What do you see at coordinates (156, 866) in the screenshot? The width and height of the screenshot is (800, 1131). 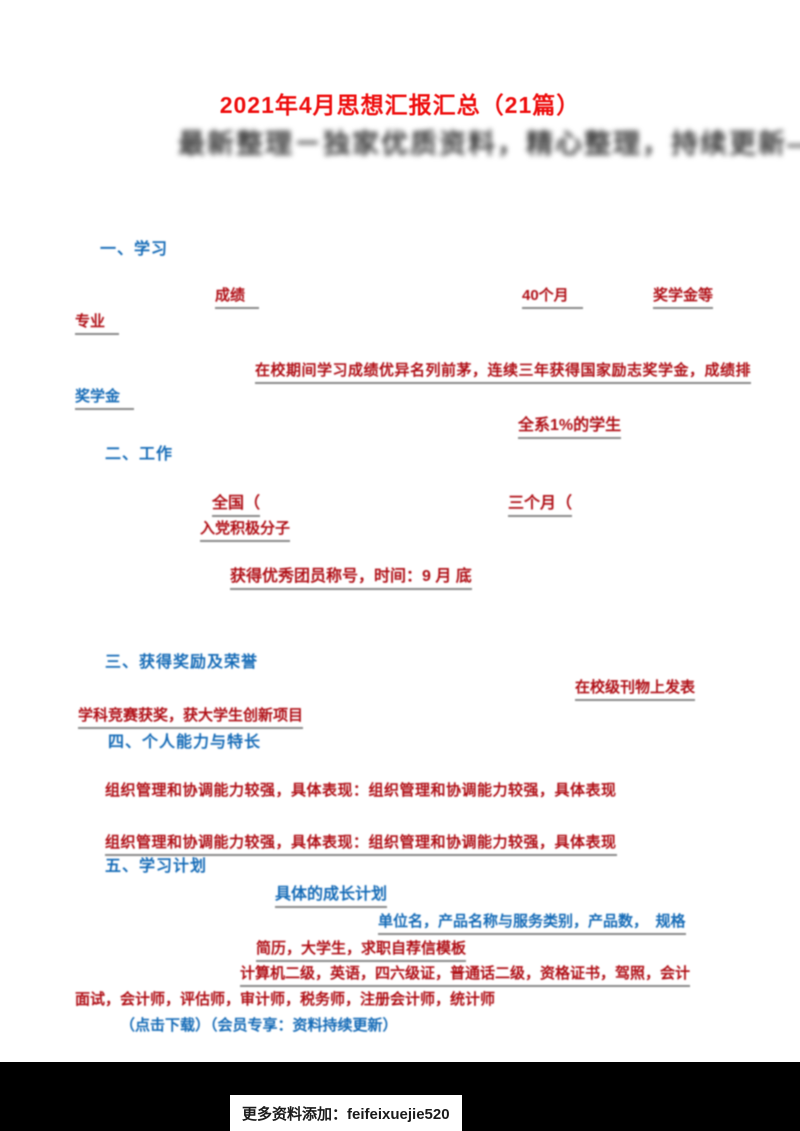 I see `section-heading-5: 五、学习计划` at bounding box center [156, 866].